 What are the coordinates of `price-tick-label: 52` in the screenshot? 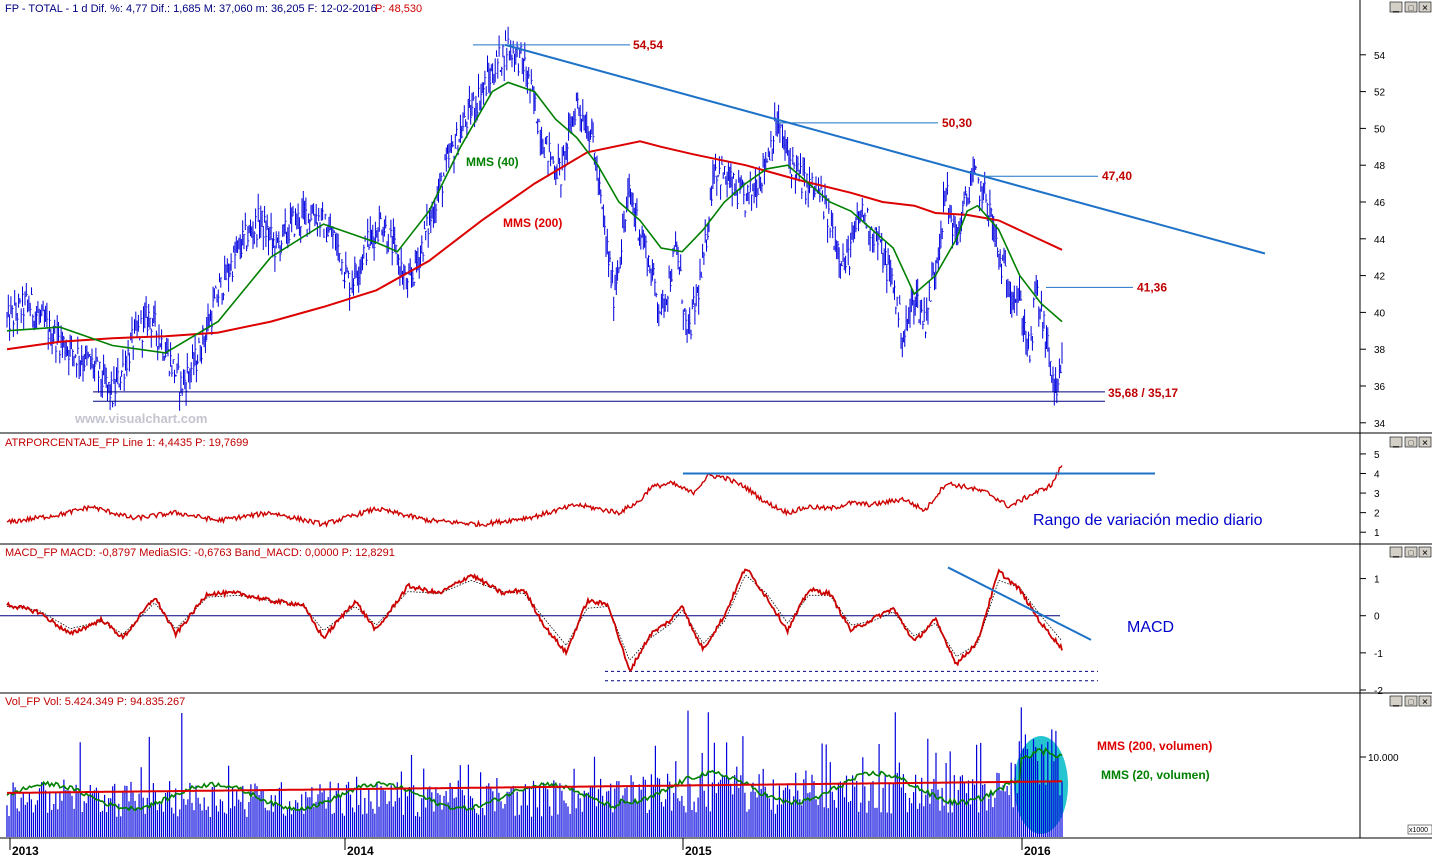 It's located at (1380, 93).